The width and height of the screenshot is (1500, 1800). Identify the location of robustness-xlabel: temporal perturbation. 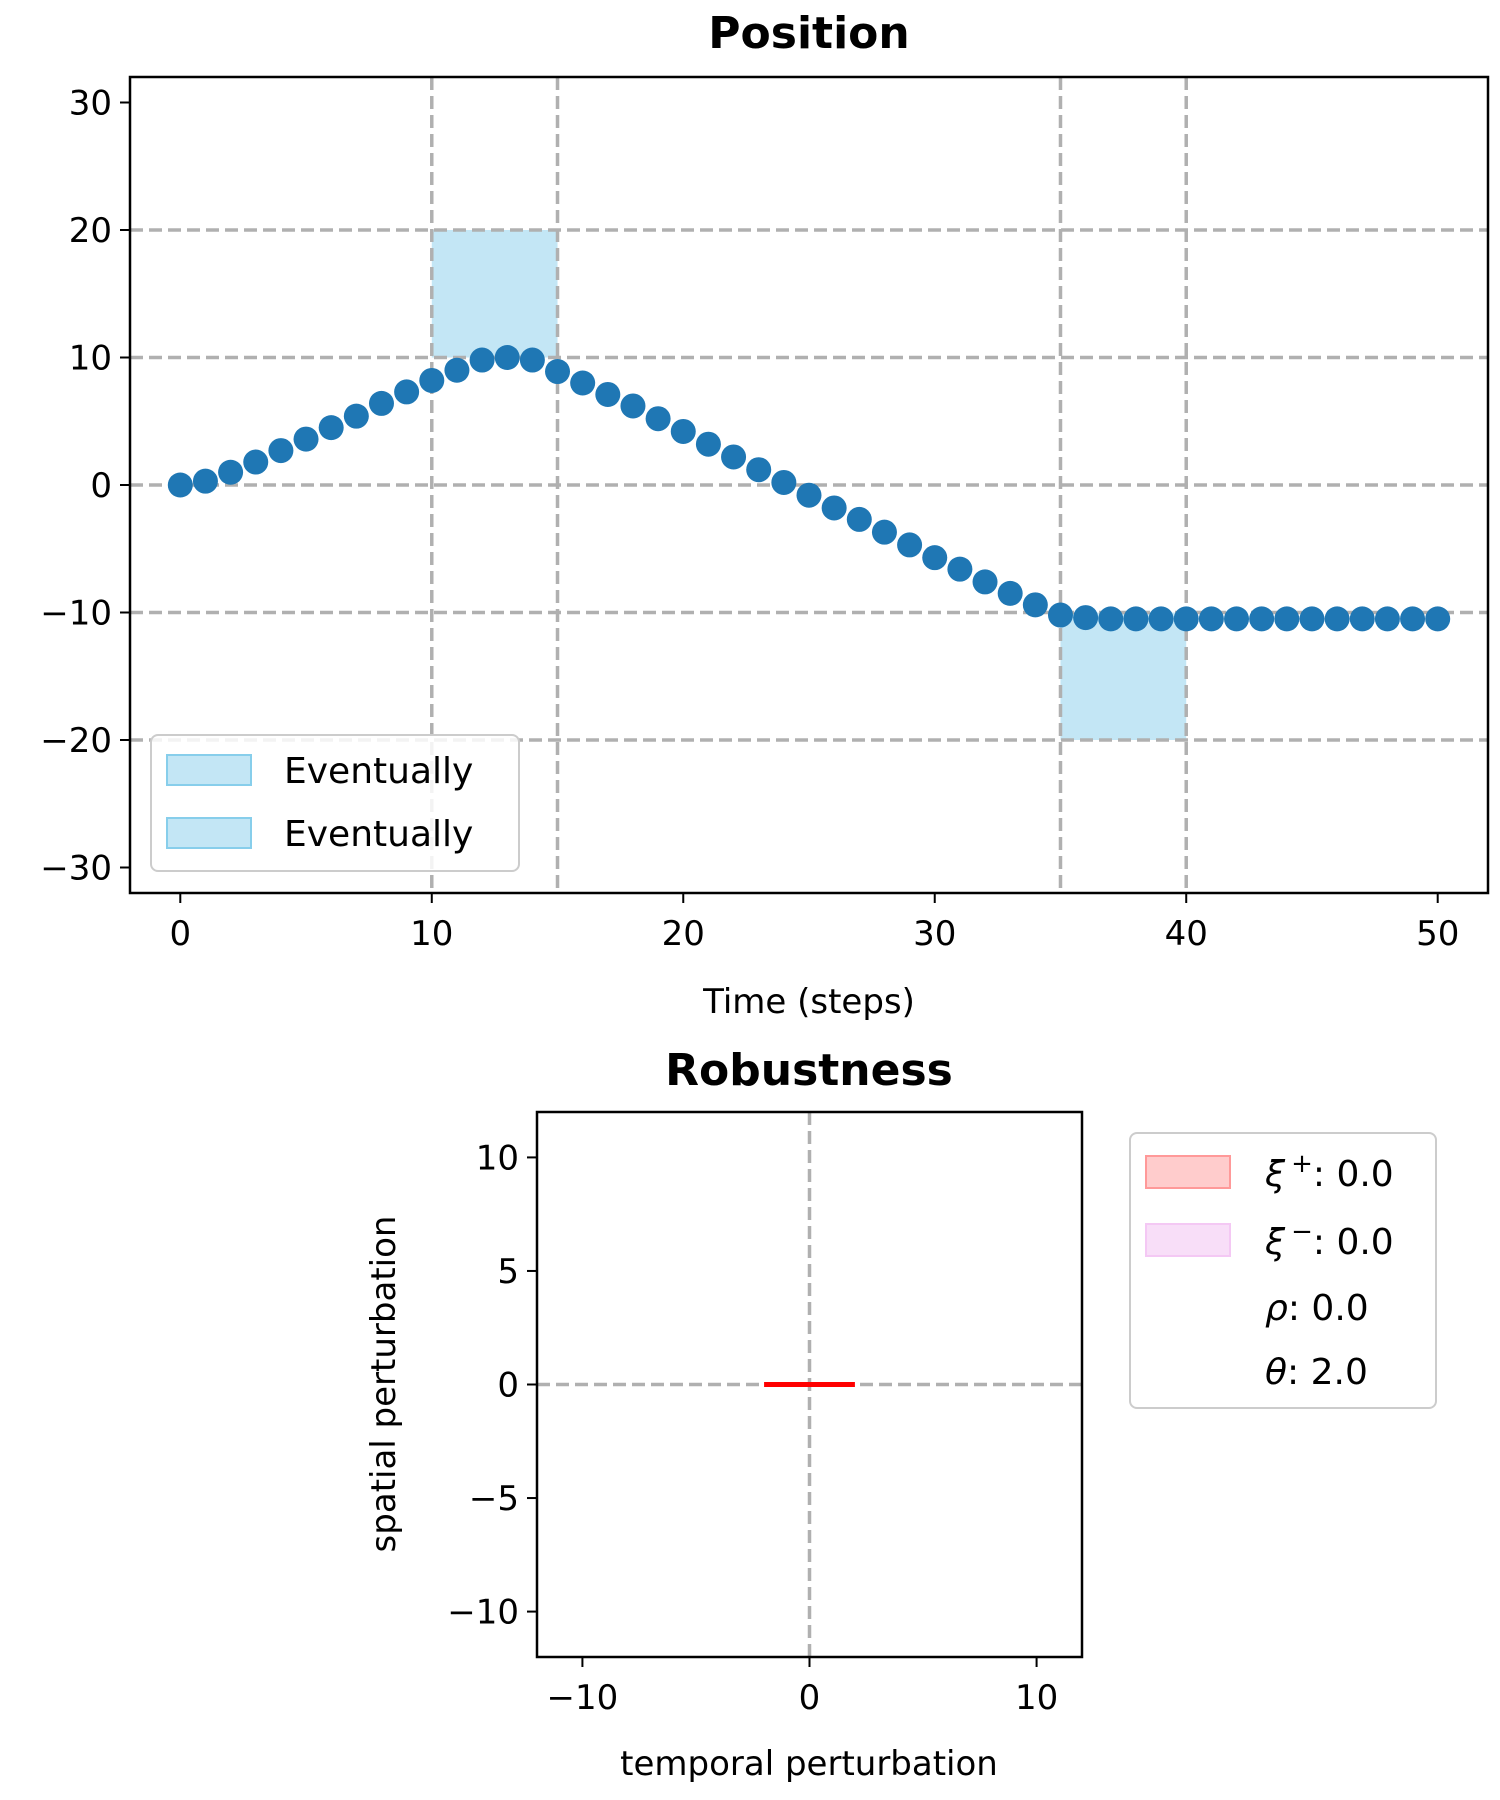
(809, 1764).